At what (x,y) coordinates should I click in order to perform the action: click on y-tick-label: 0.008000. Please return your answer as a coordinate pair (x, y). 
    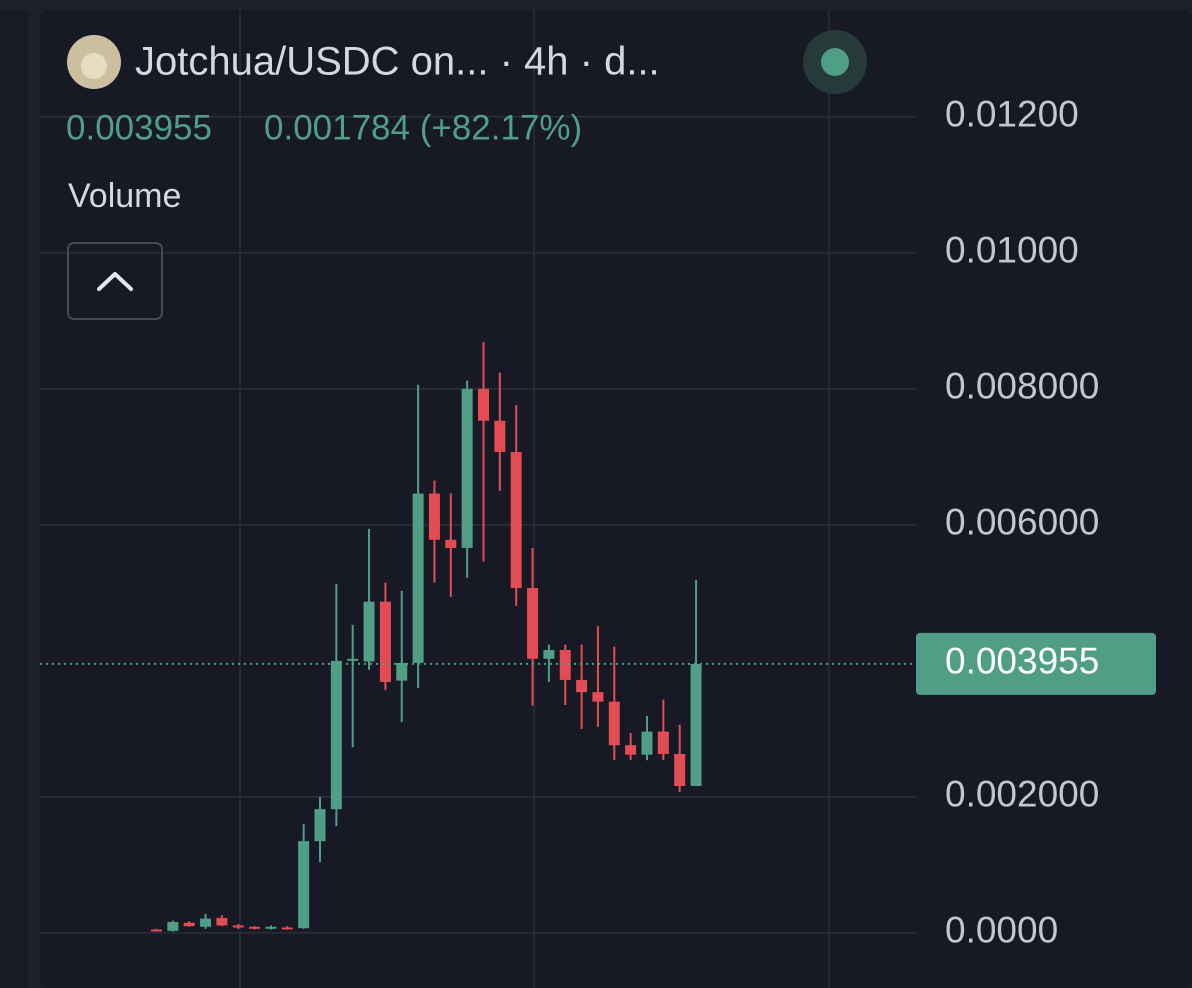
    Looking at the image, I should click on (1022, 386).